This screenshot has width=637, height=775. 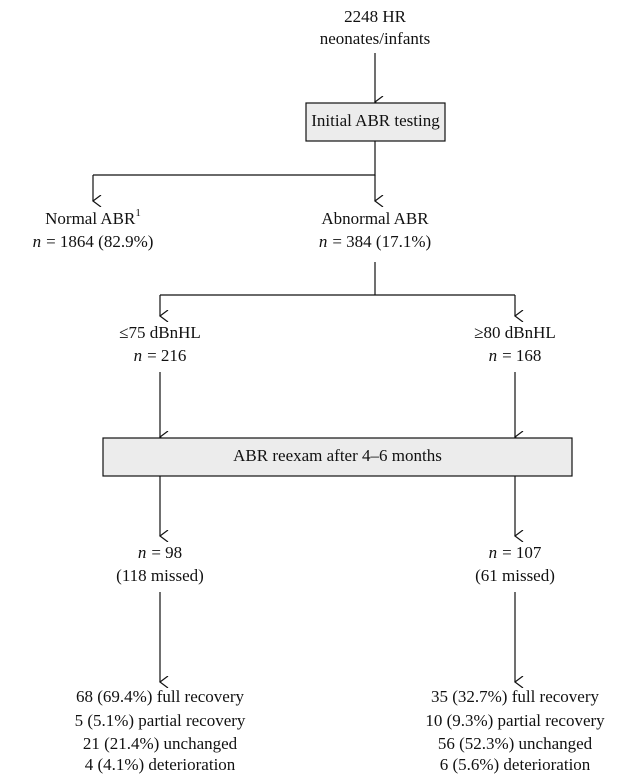 I want to click on n-text: = 384 (17.1%), so click(x=381, y=241).